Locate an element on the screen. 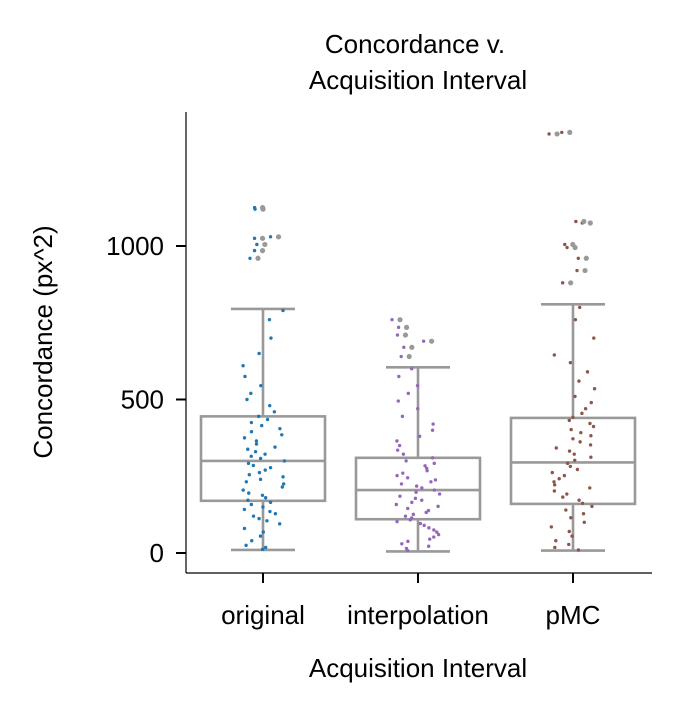 The width and height of the screenshot is (680, 715). iqr-box is located at coordinates (573, 461).